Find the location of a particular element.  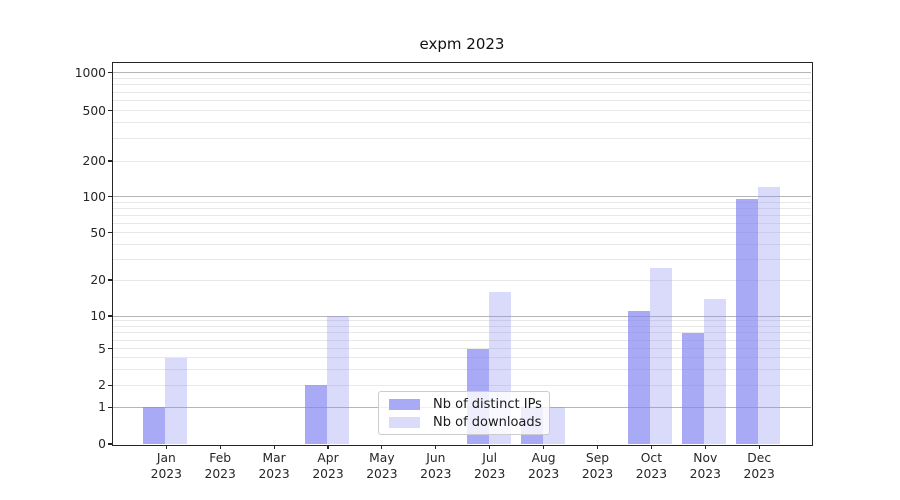

bar-distinct-ips-dec is located at coordinates (747, 321).